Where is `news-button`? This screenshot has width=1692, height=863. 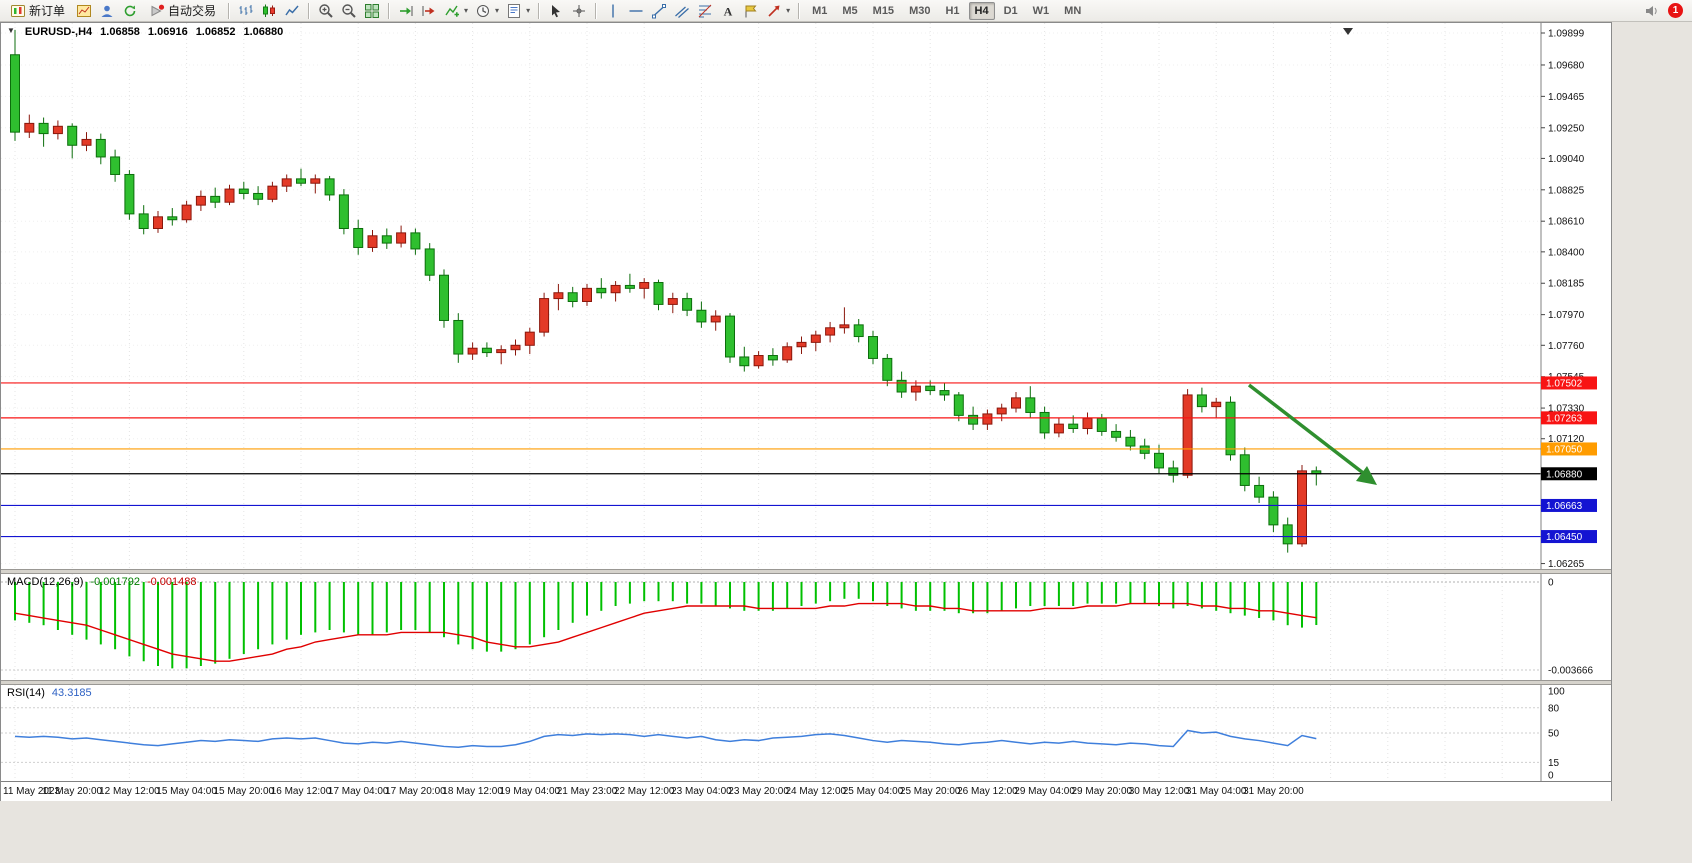 news-button is located at coordinates (1652, 11).